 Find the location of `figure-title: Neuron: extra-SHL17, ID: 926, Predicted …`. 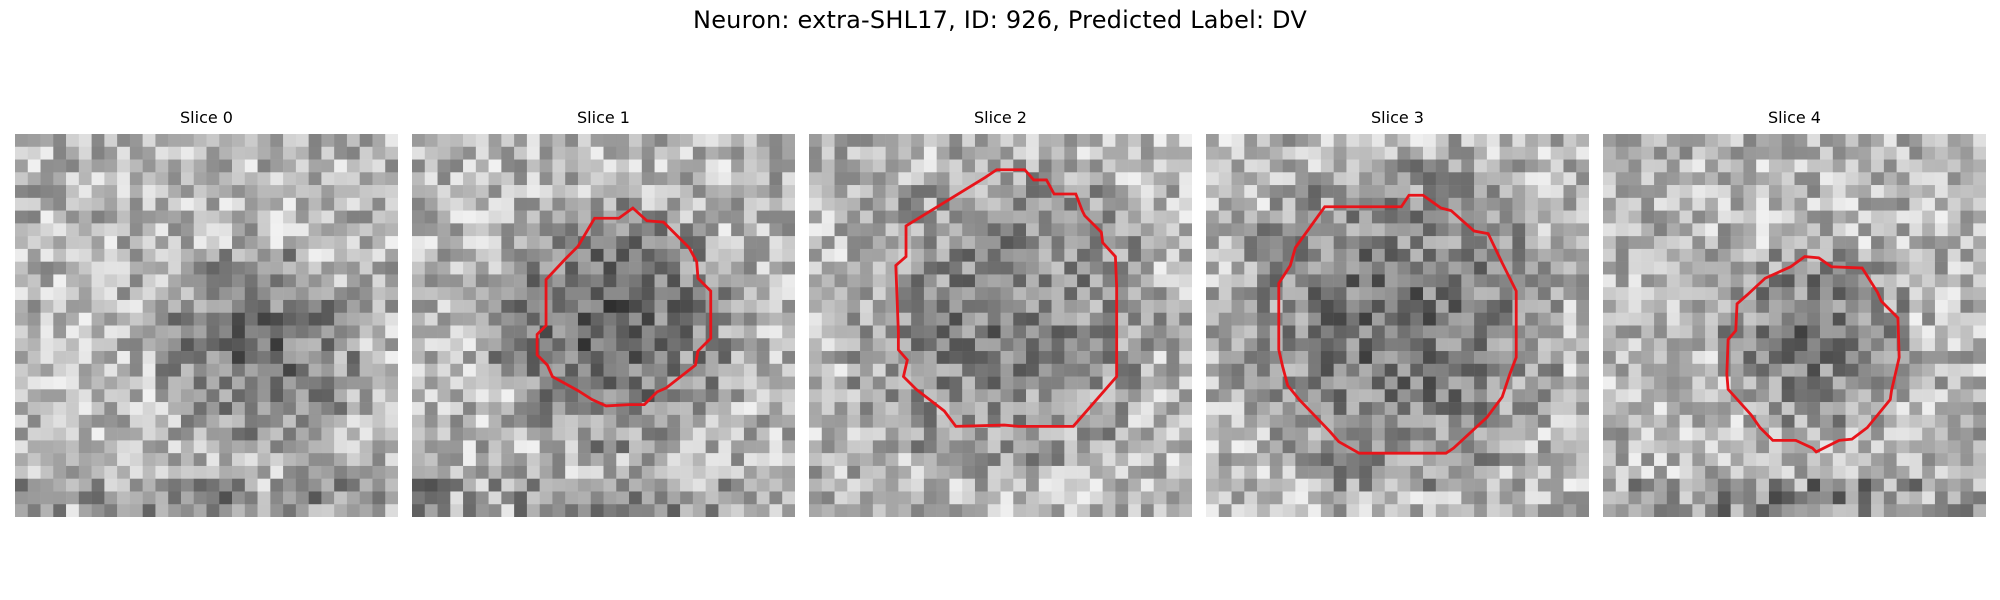

figure-title: Neuron: extra-SHL17, ID: 926, Predicted … is located at coordinates (1000, 20).